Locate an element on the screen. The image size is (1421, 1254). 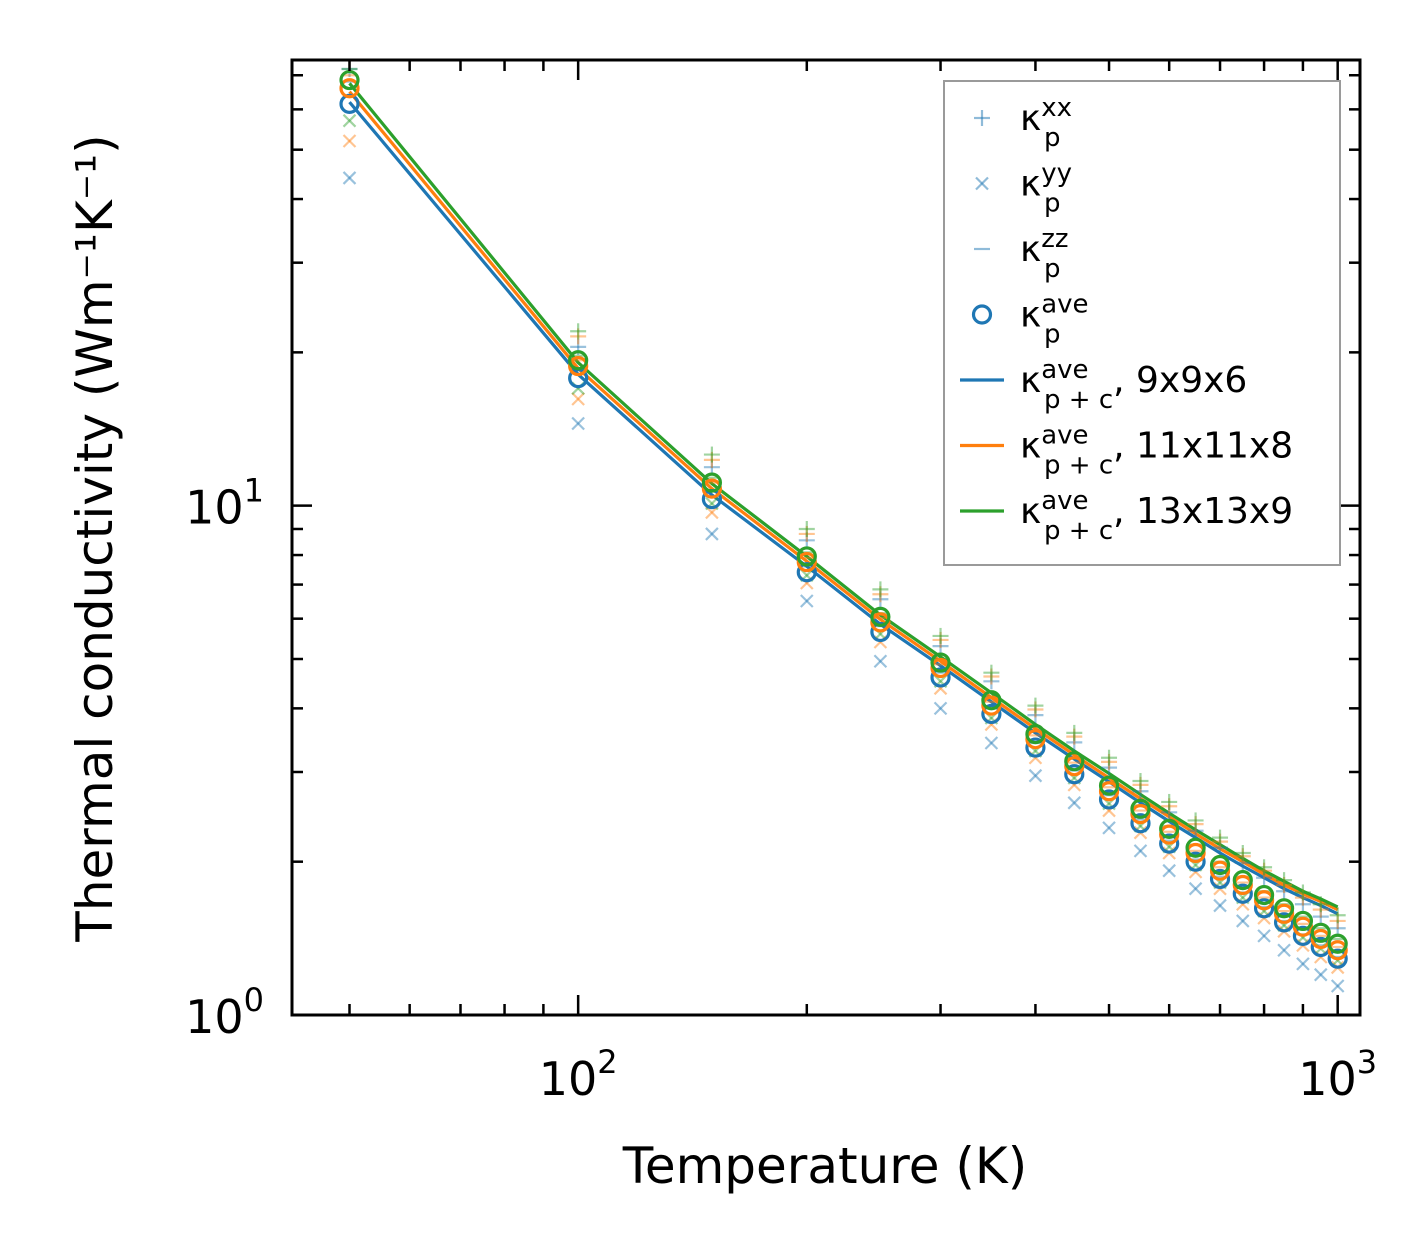
legend-label-zz: κzz p is located at coordinates (1044, 254).